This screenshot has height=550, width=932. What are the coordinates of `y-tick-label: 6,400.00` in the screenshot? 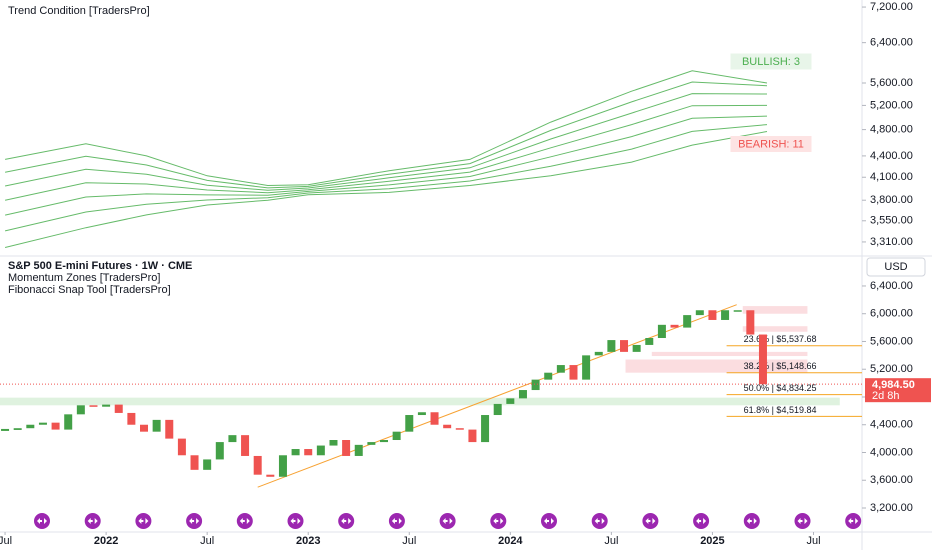 It's located at (891, 43).